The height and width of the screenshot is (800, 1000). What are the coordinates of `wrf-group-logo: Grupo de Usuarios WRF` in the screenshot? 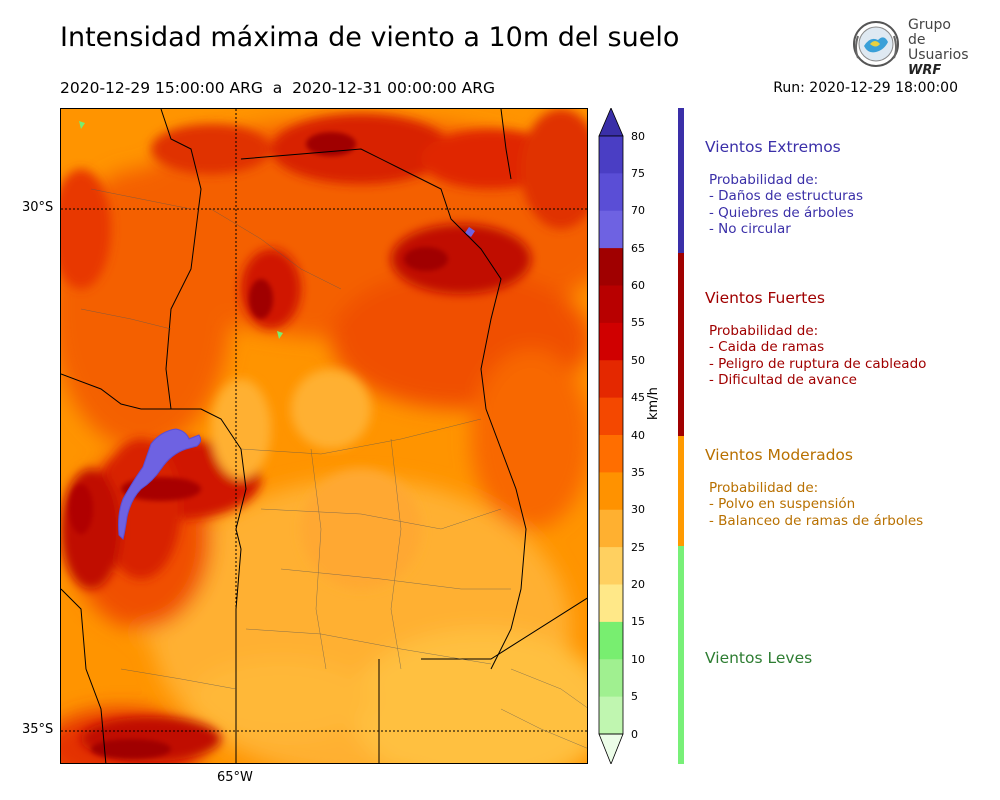 It's located at (910, 47).